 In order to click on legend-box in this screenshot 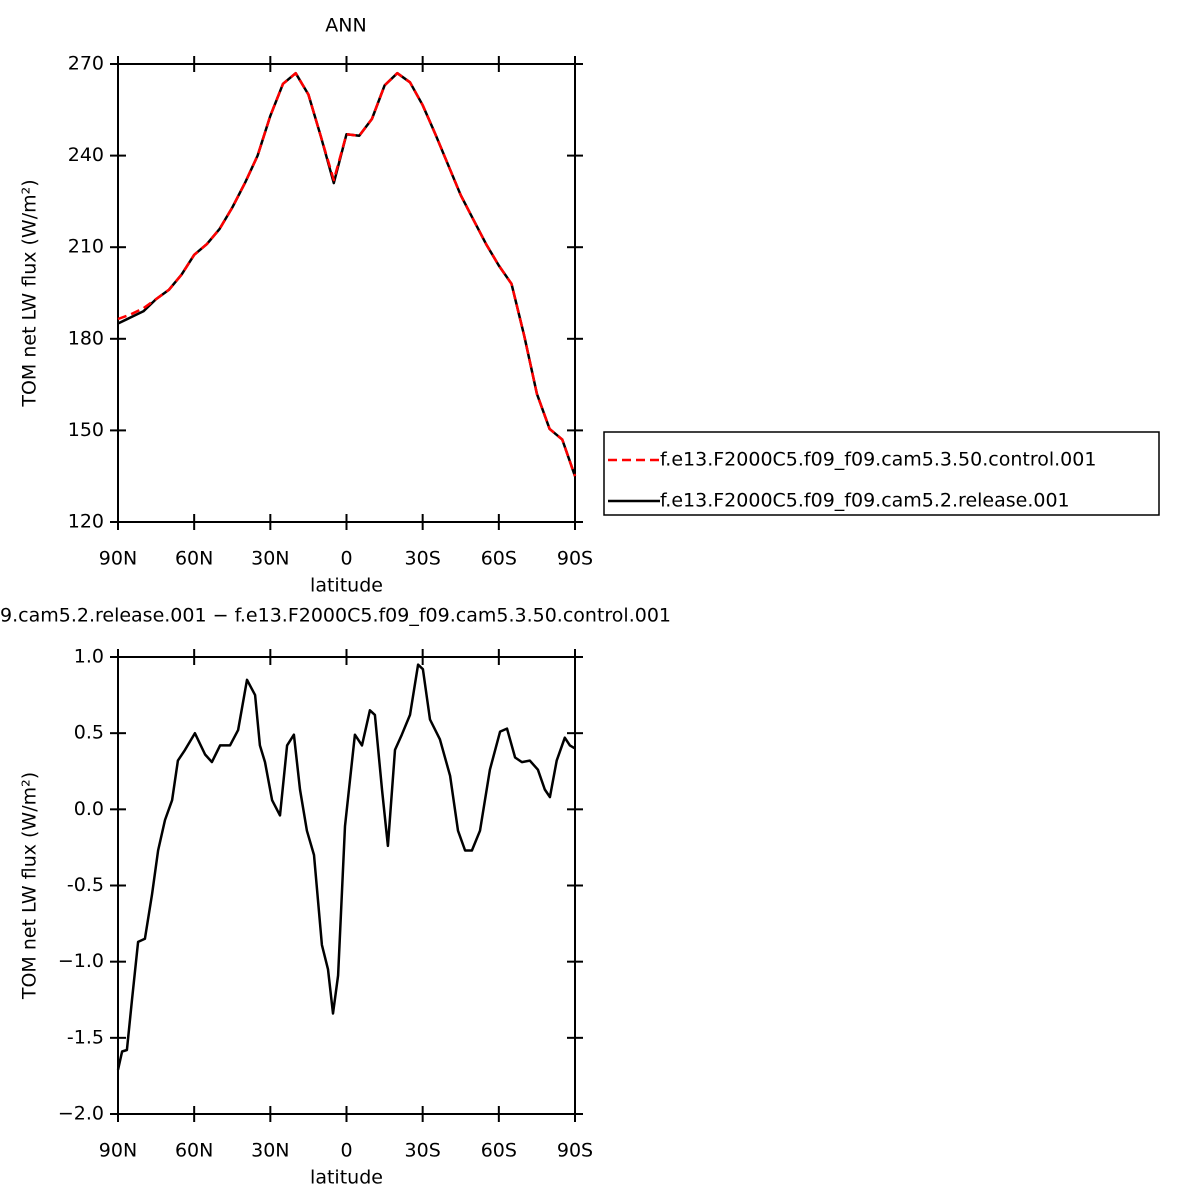, I will do `click(881, 473)`.